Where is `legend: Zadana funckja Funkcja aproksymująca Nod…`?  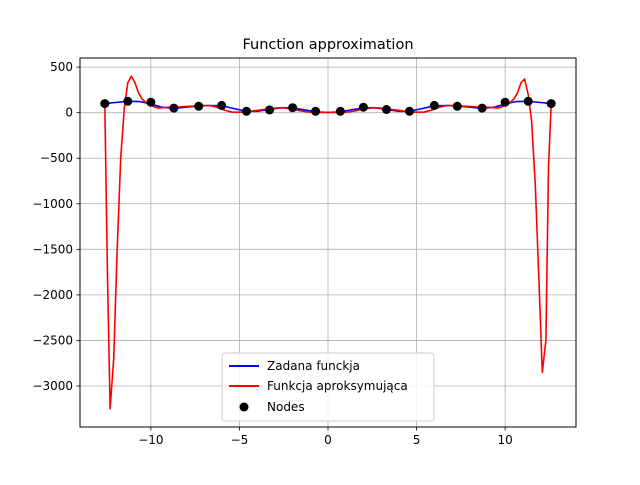 legend: Zadana funckja Funkcja aproksymująca Nod… is located at coordinates (328, 387).